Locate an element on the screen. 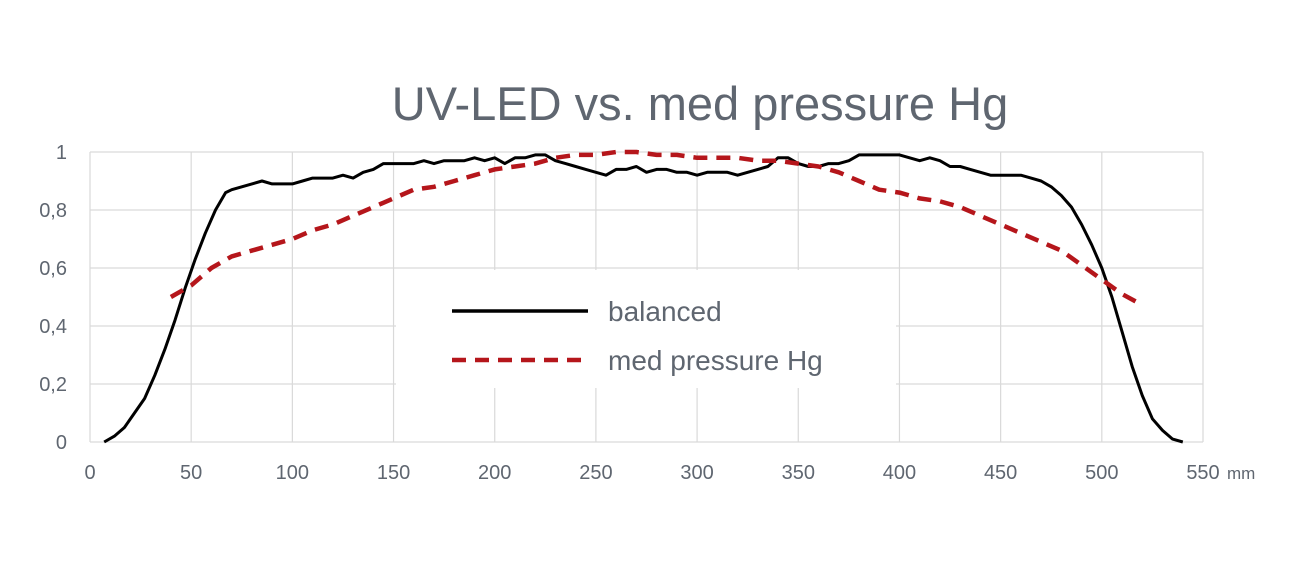 Image resolution: width=1300 pixels, height=584 pixels. y-tick-label: 0 is located at coordinates (61, 443).